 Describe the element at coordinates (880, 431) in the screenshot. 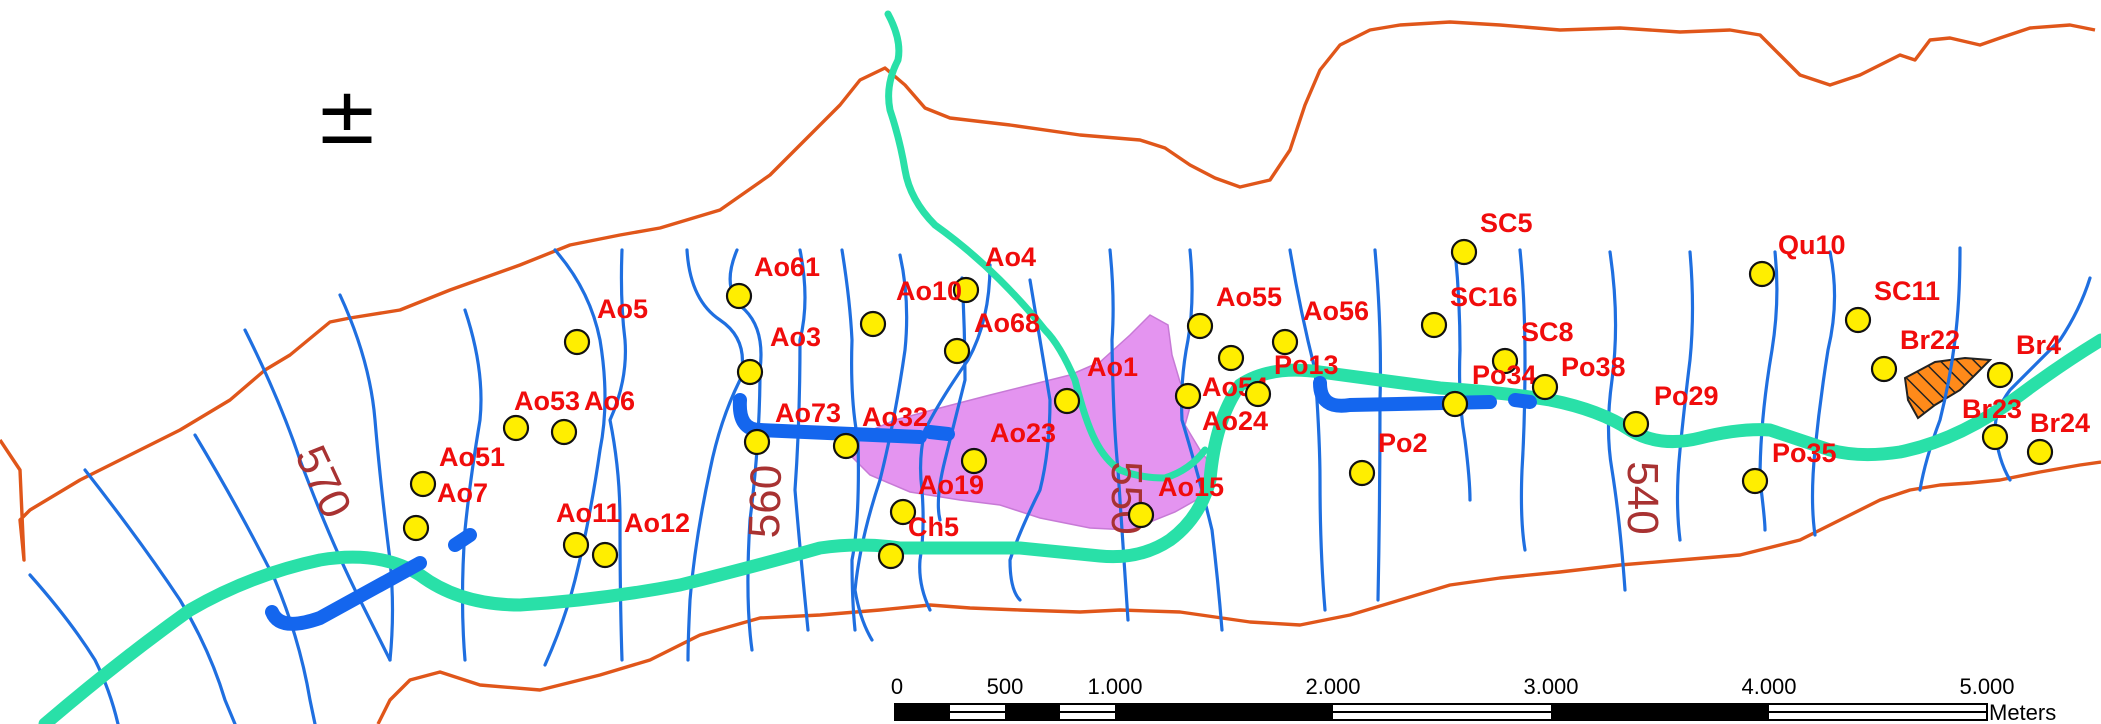

I see `sample-point-ao32: Ao32` at that location.